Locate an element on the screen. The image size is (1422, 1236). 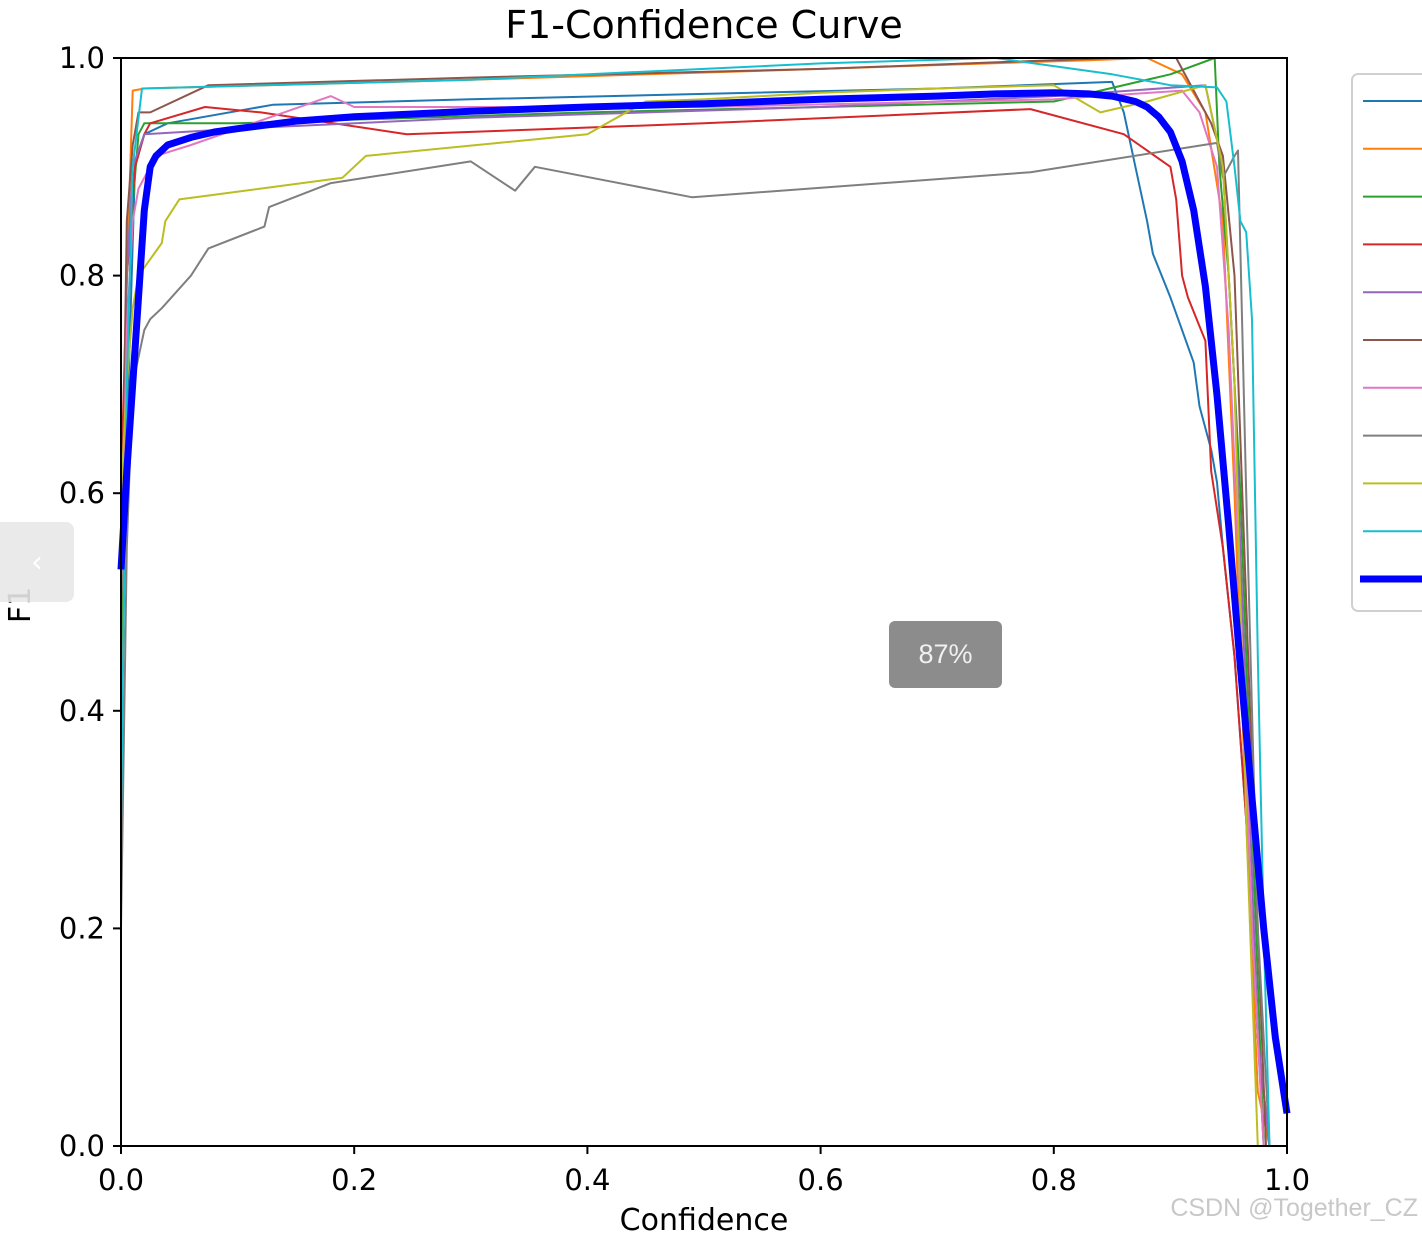
x-axis-label: Confidence is located at coordinates (704, 1219).